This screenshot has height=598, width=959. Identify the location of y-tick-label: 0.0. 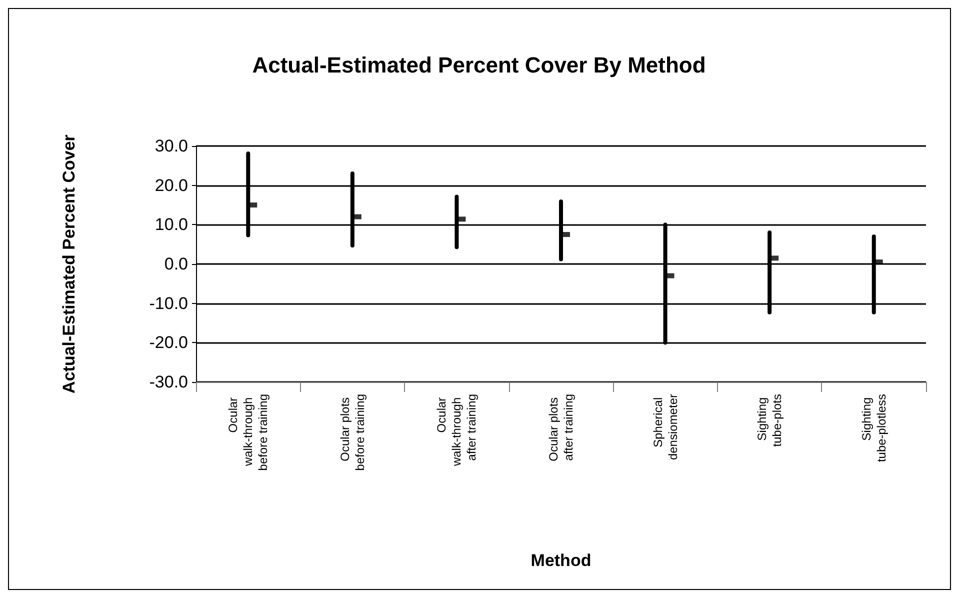
(176, 264).